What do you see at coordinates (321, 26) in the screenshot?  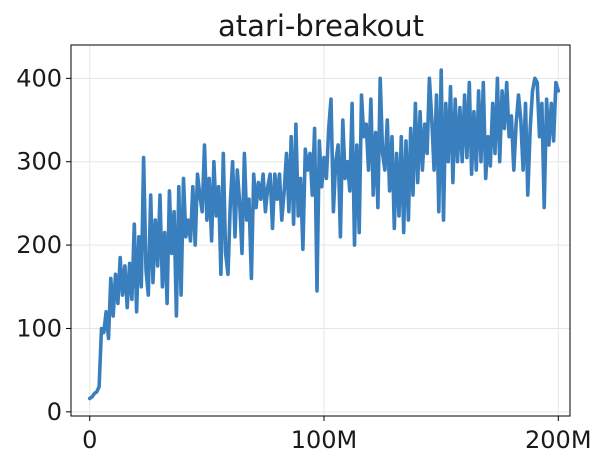 I see `chart-title: atari-breakout` at bounding box center [321, 26].